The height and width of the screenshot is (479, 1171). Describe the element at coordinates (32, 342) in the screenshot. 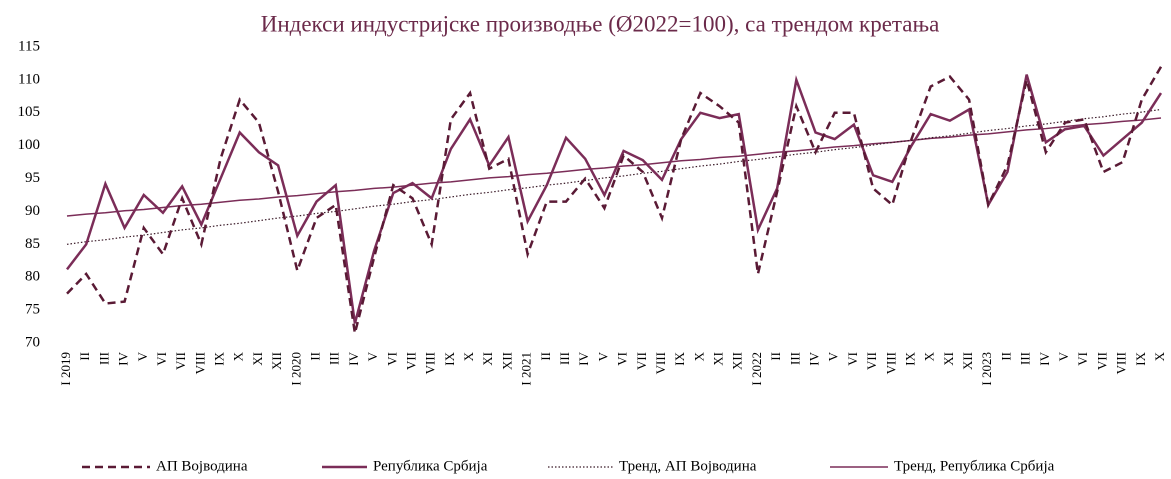

I see `y-tick-label: 70` at that location.